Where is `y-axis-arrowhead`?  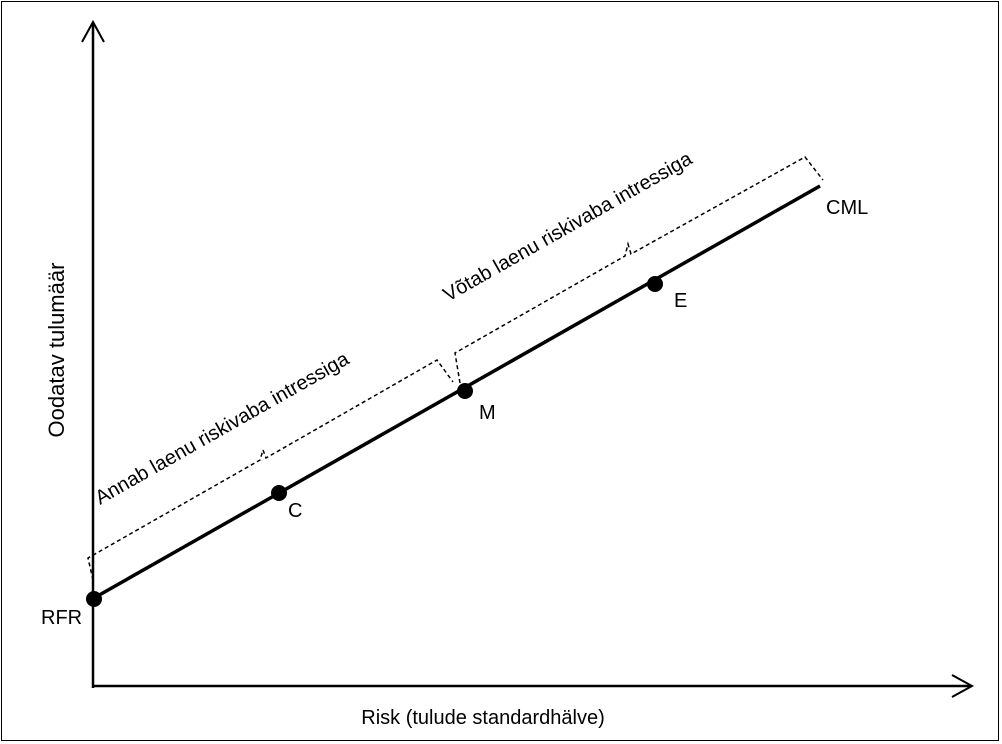
y-axis-arrowhead is located at coordinates (93, 31).